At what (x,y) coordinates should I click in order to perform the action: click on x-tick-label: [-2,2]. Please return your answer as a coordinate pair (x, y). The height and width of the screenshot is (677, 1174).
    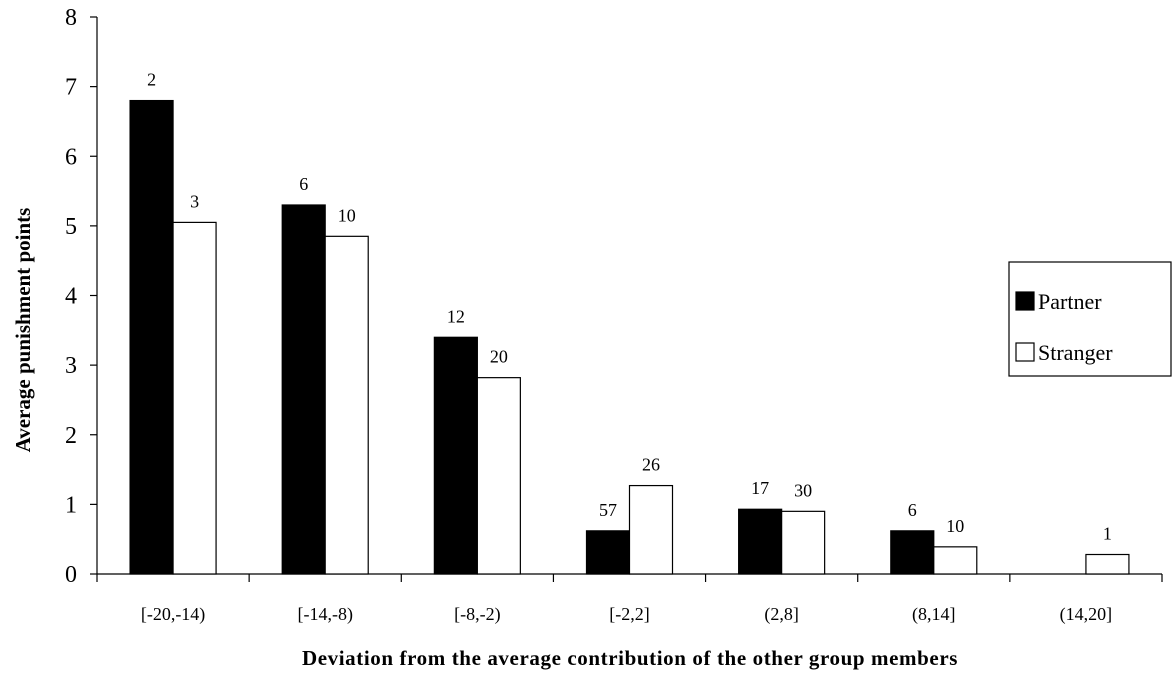
    Looking at the image, I should click on (629, 614).